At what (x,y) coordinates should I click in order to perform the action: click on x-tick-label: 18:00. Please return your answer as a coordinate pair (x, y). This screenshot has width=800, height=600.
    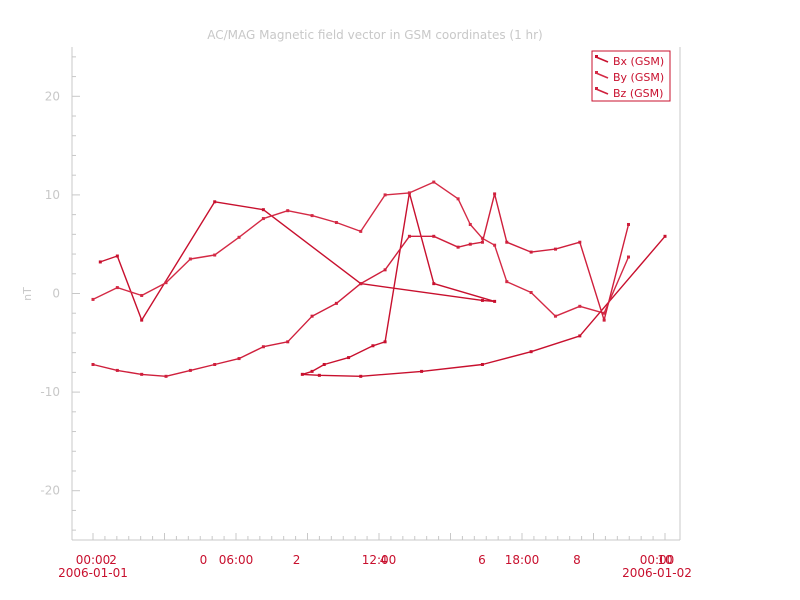
    Looking at the image, I should click on (522, 560).